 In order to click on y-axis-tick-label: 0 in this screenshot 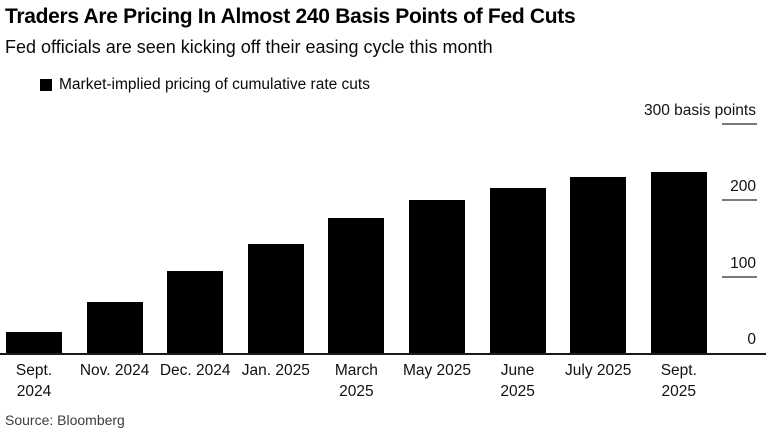, I will do `click(751, 339)`.